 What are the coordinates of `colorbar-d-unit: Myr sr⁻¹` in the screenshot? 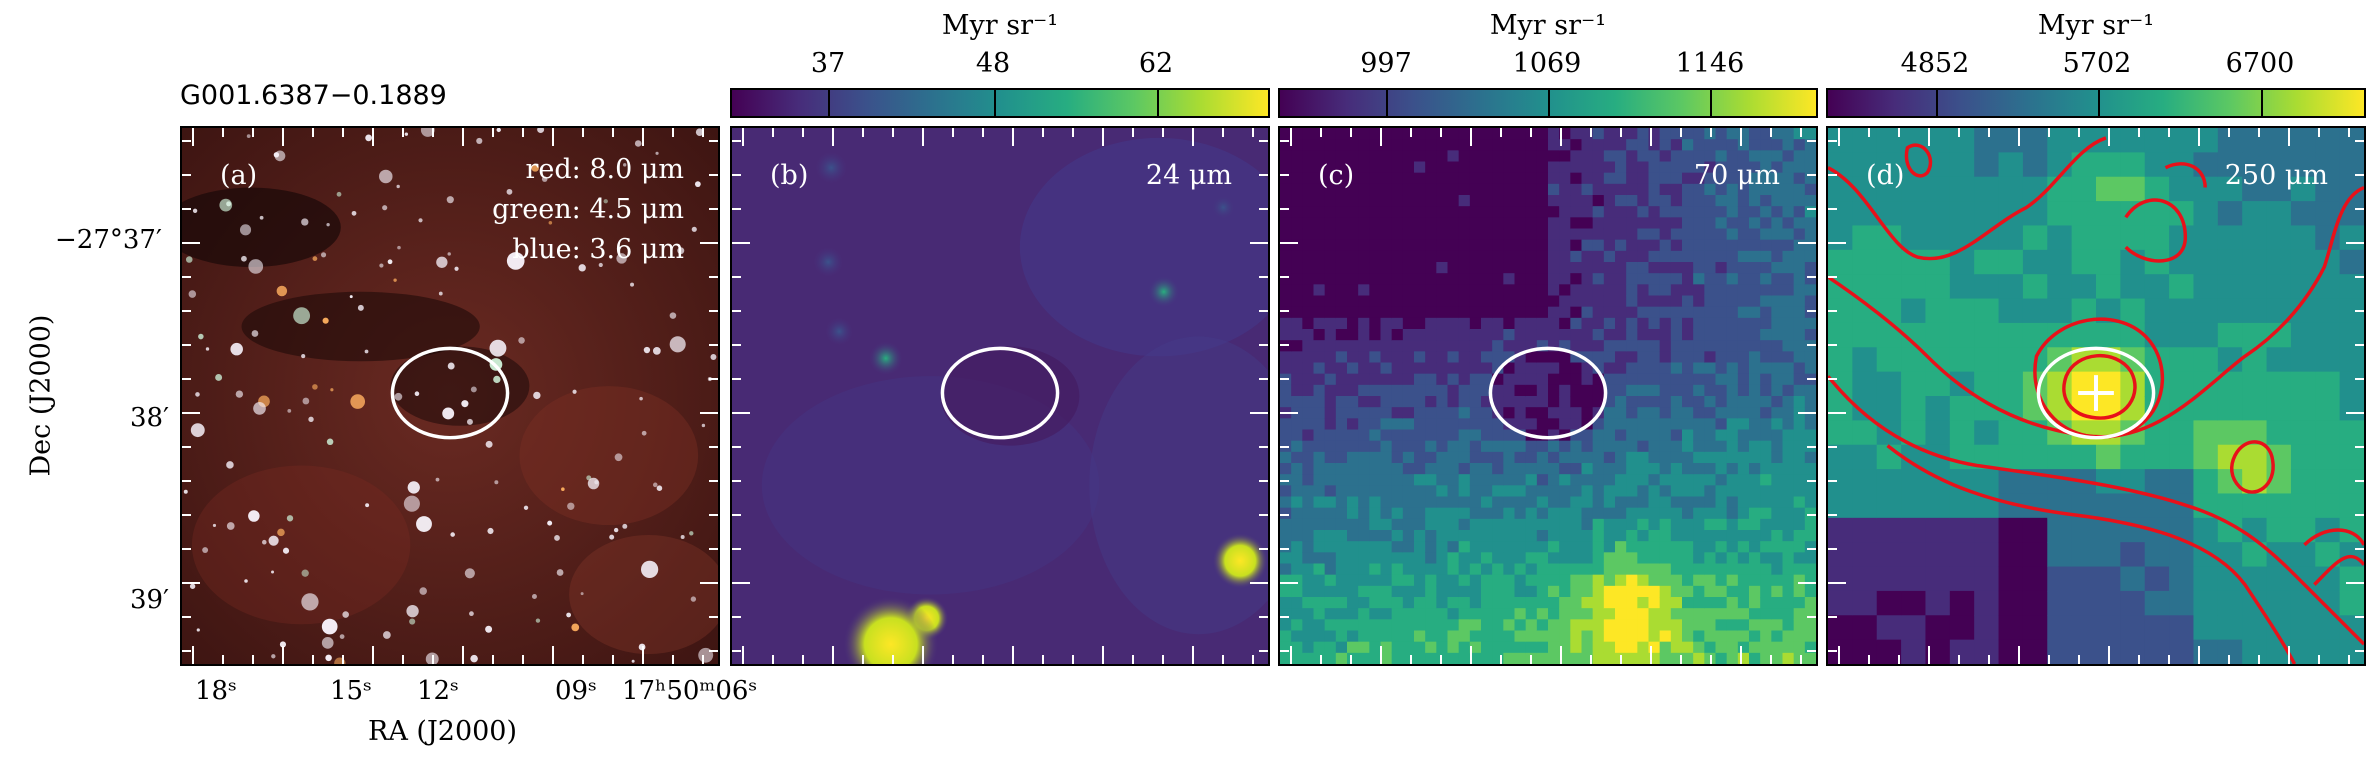 It's located at (2096, 25).